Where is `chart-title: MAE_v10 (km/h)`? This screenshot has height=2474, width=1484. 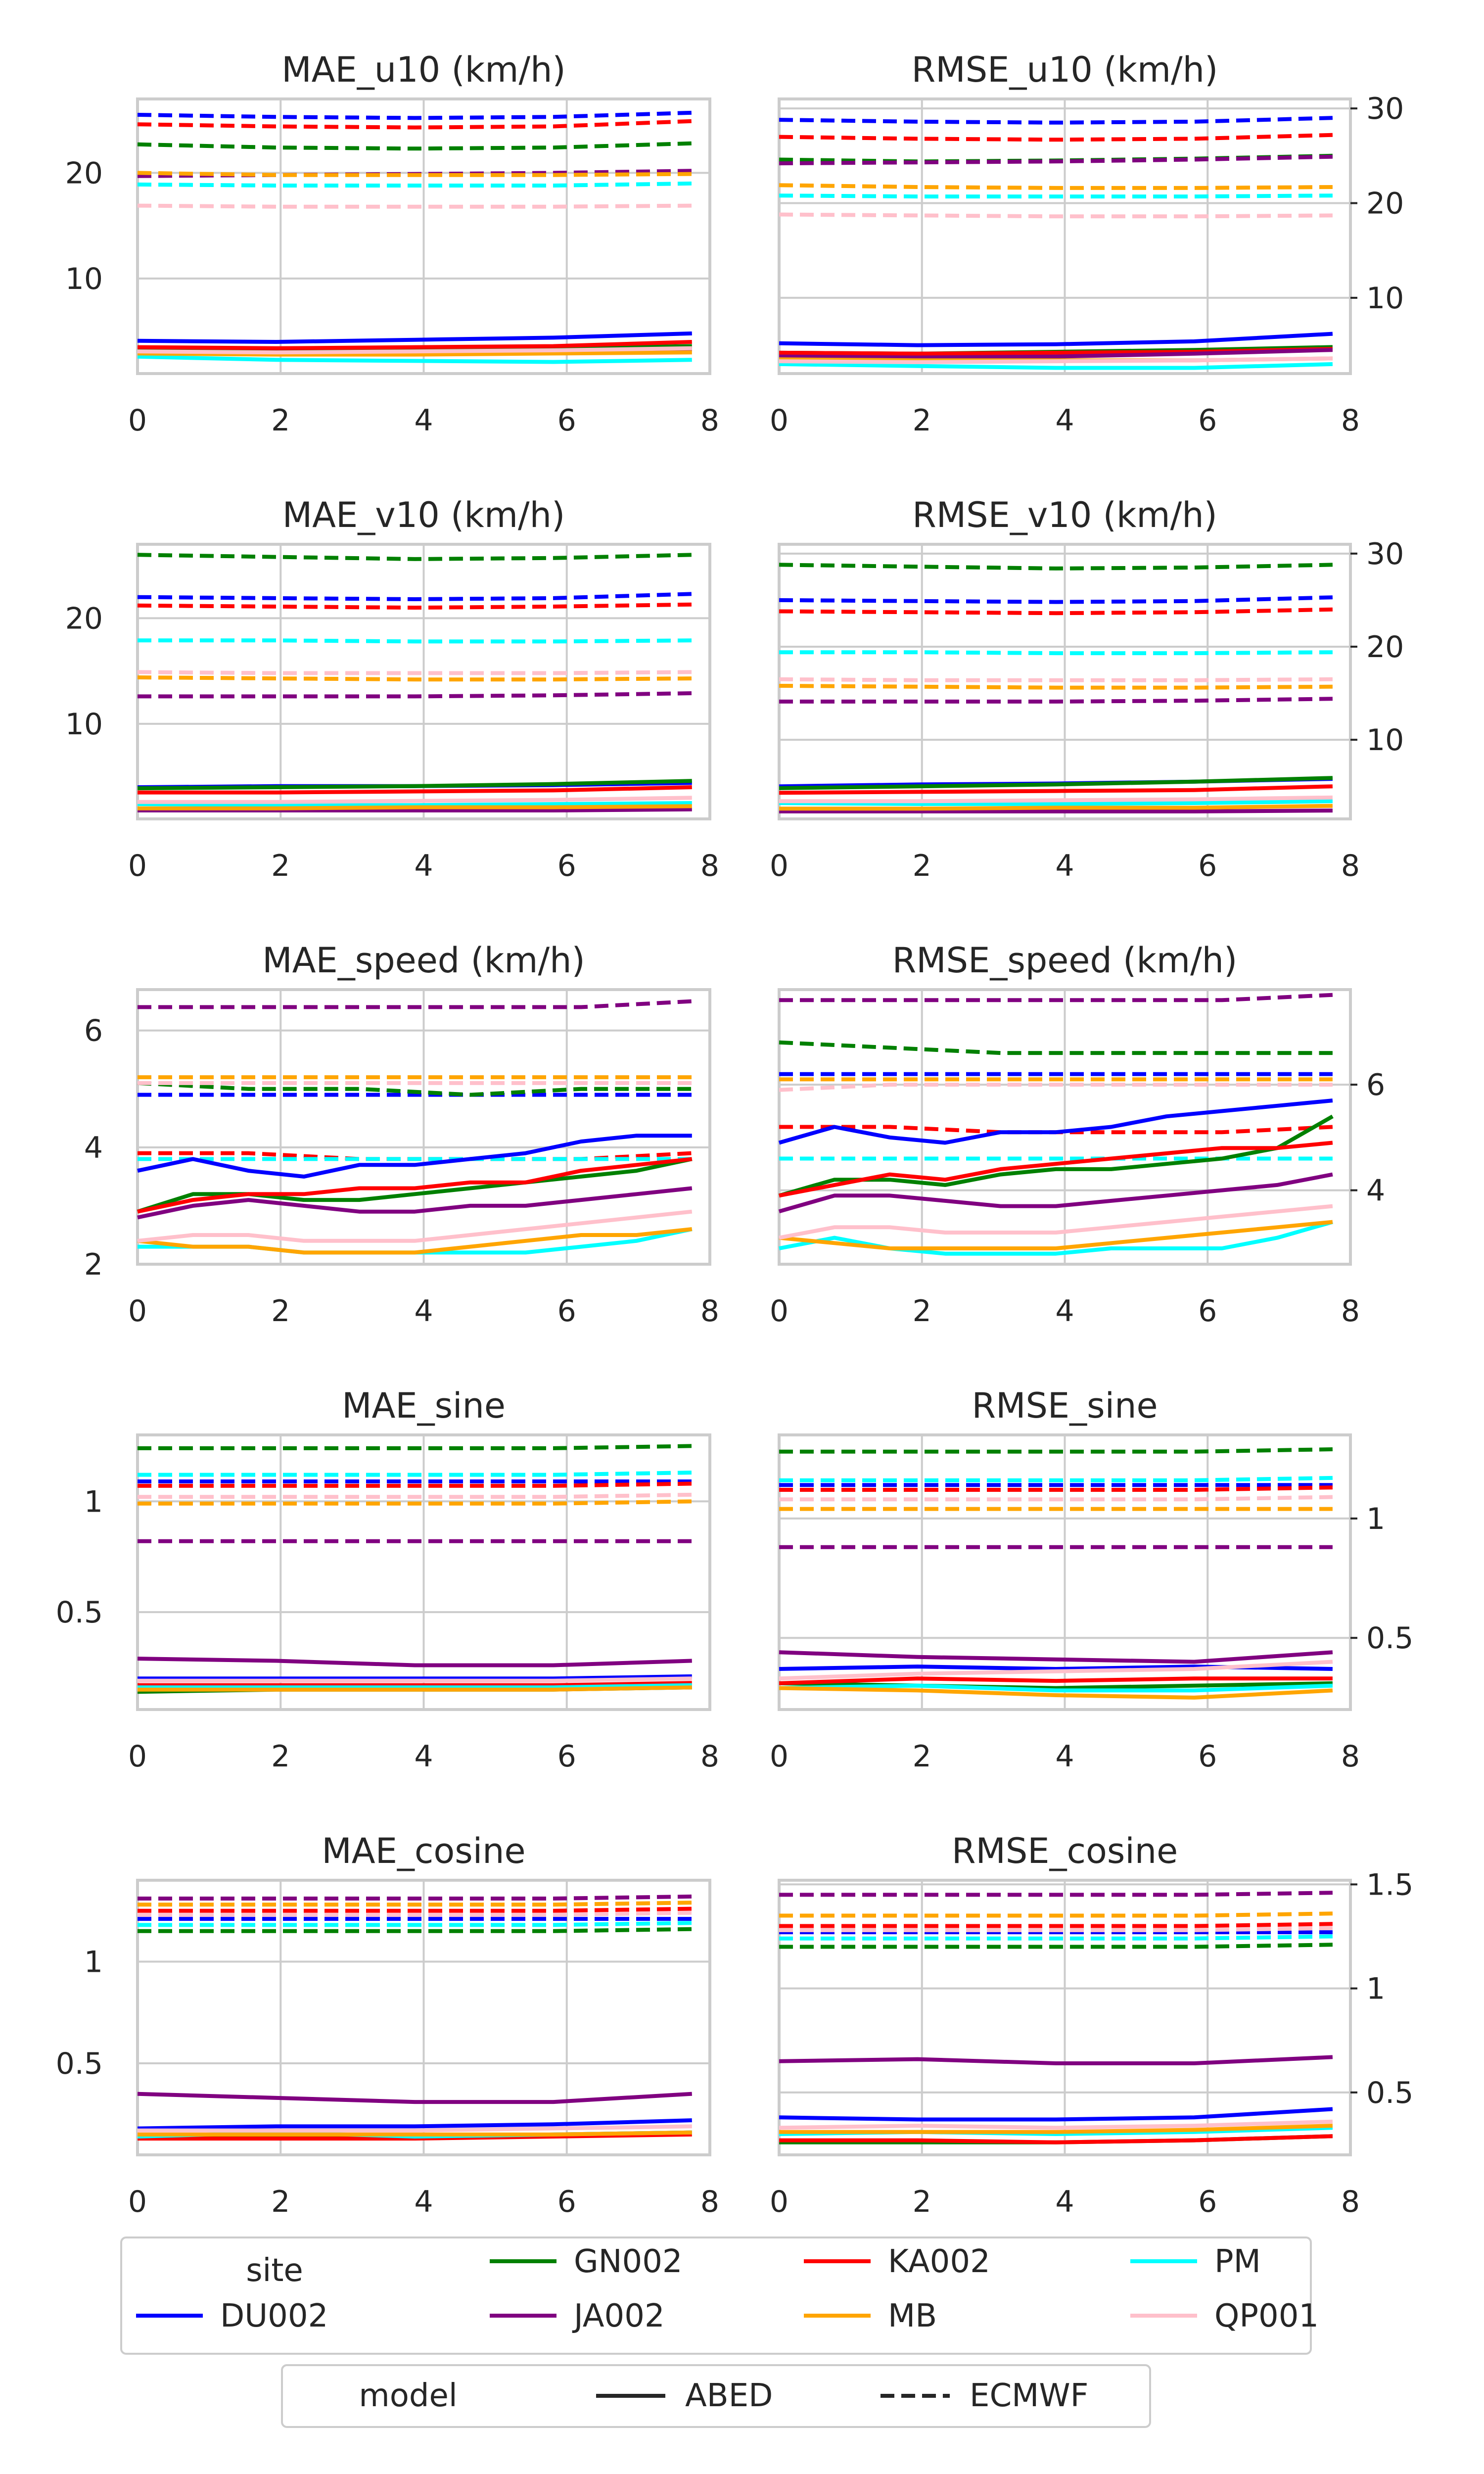
chart-title: MAE_v10 (km/h) is located at coordinates (423, 515).